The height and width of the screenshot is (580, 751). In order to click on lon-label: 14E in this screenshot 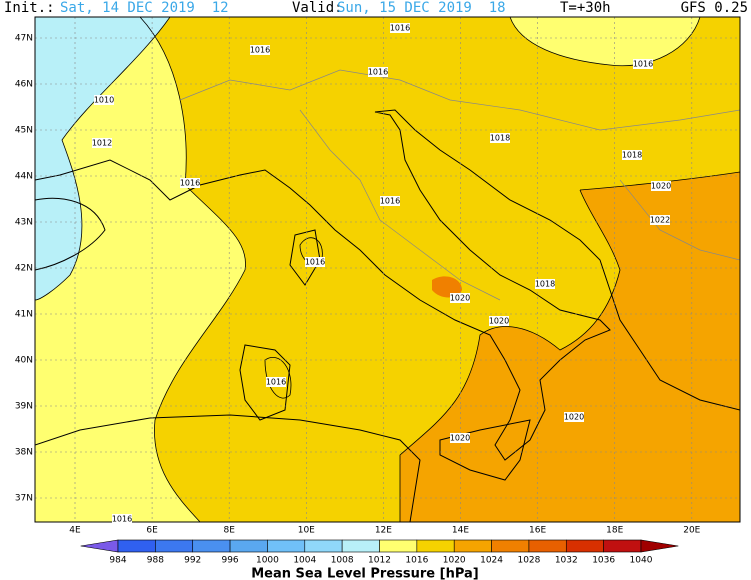, I will do `click(460, 531)`.